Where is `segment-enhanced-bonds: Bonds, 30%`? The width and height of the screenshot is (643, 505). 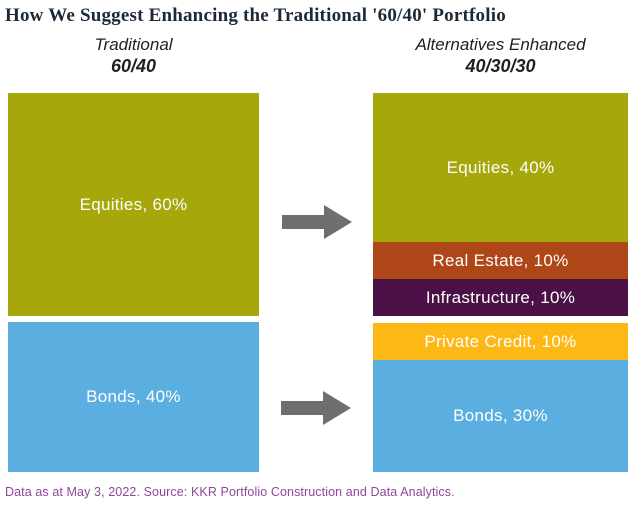 segment-enhanced-bonds: Bonds, 30% is located at coordinates (500, 416).